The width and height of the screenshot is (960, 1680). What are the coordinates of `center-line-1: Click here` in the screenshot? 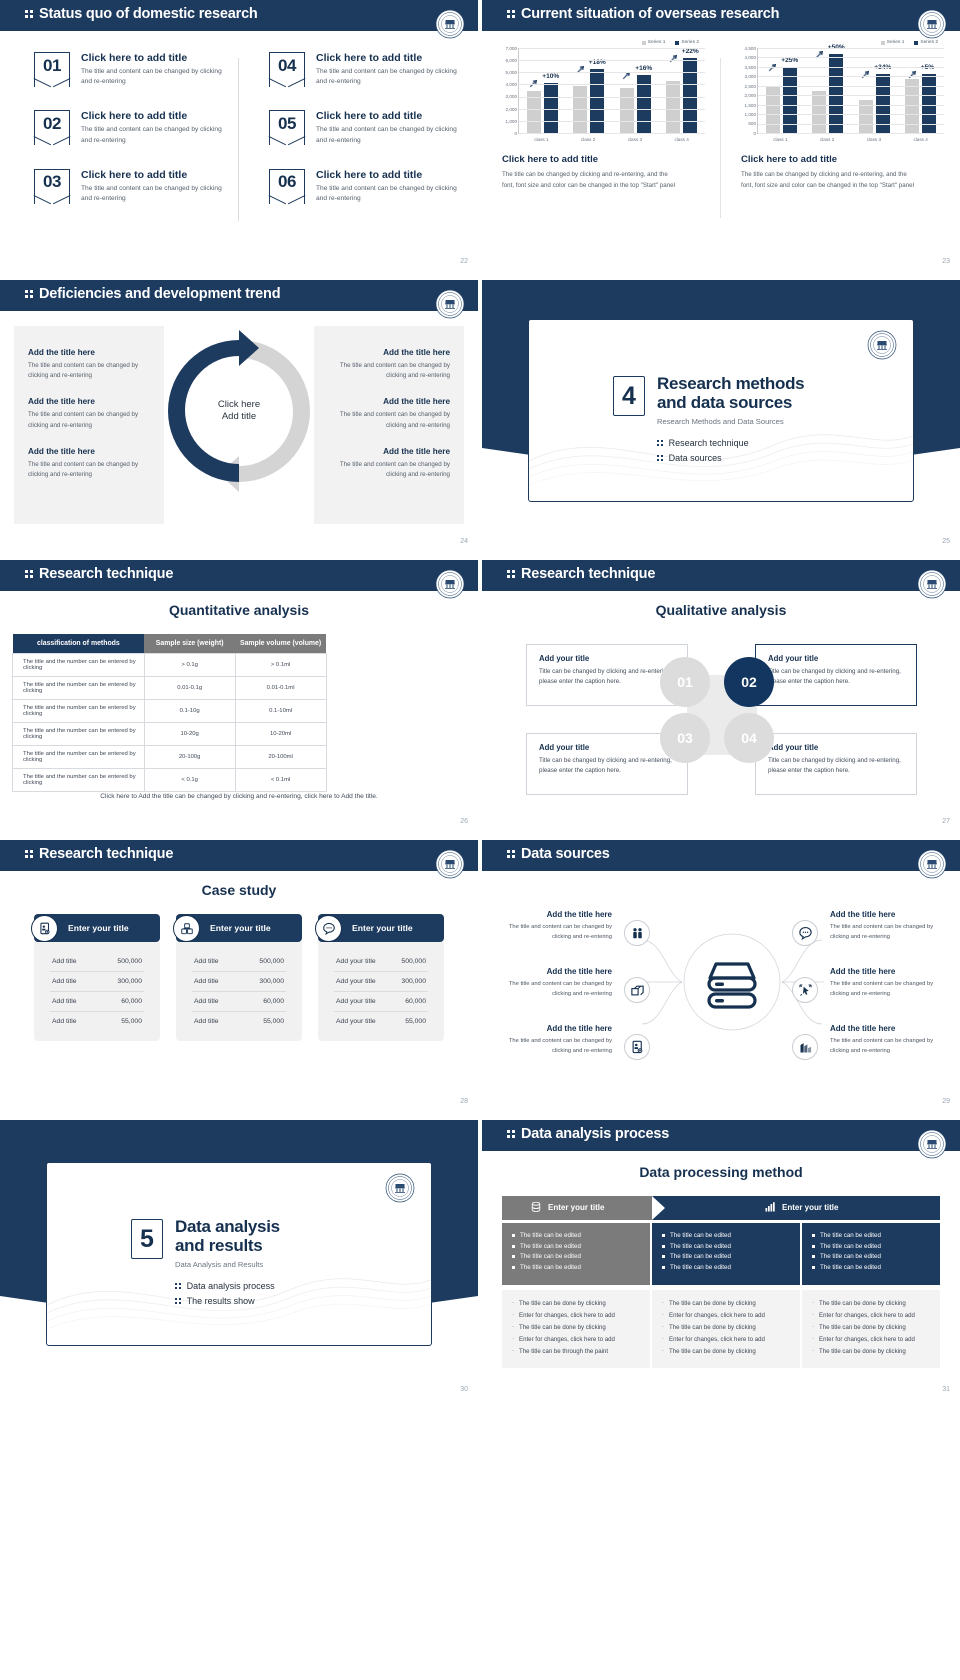 It's located at (239, 404).